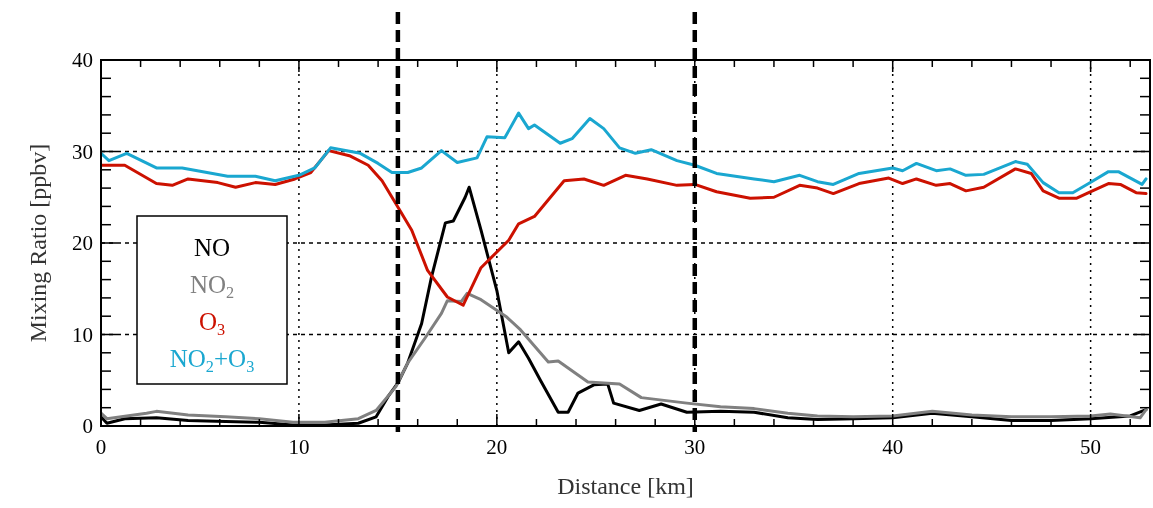 The image size is (1153, 508). I want to click on y-tick-label: 40, so click(82, 60).